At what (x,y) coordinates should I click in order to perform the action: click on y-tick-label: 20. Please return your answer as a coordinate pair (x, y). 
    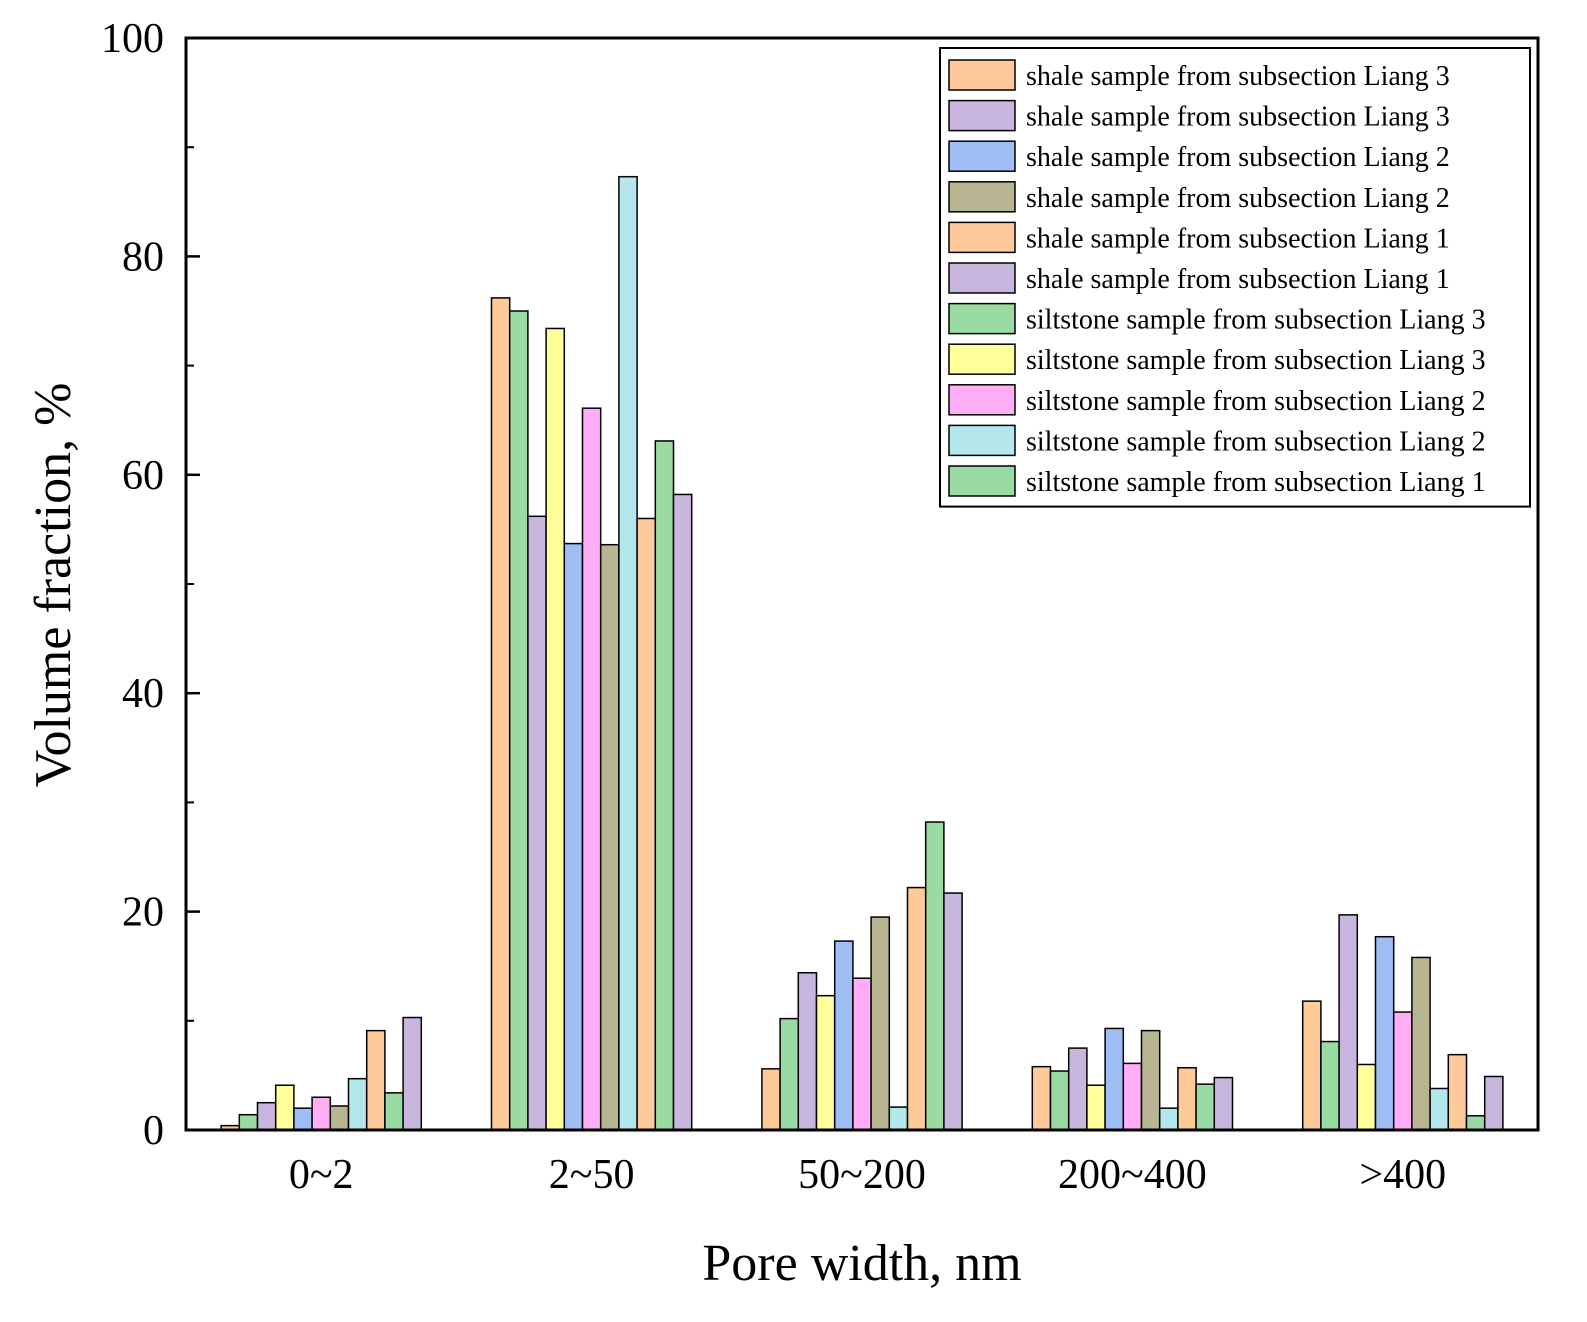
    Looking at the image, I should click on (143, 913).